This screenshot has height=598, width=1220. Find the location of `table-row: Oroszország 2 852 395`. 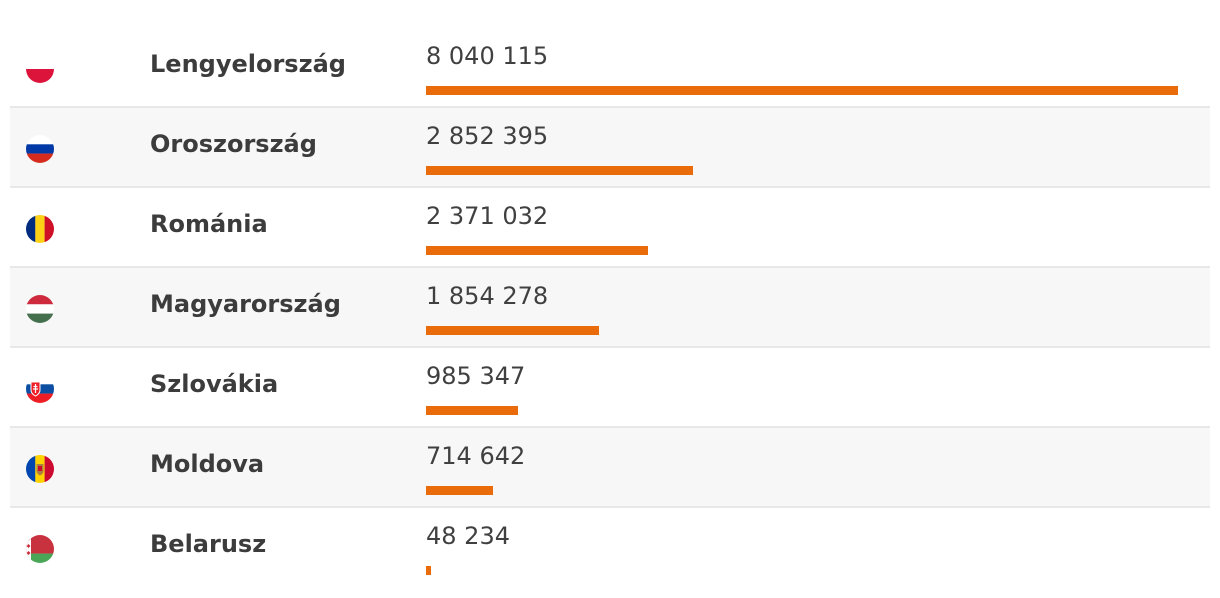

table-row: Oroszország 2 852 395 is located at coordinates (610, 148).